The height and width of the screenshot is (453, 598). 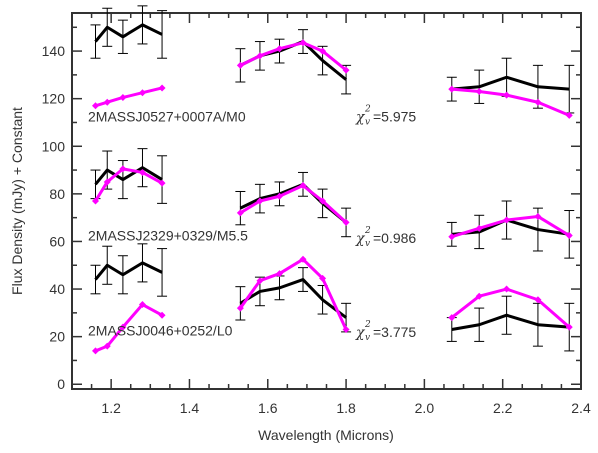 I want to click on chi-square-value: =3.775, so click(x=394, y=332).